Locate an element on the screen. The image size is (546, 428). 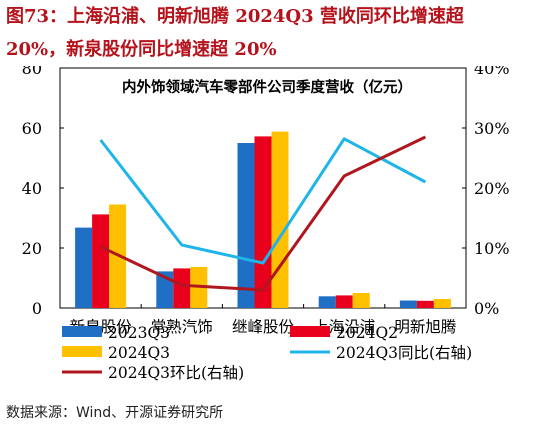
legend-label: 2024Q2 is located at coordinates (367, 333).